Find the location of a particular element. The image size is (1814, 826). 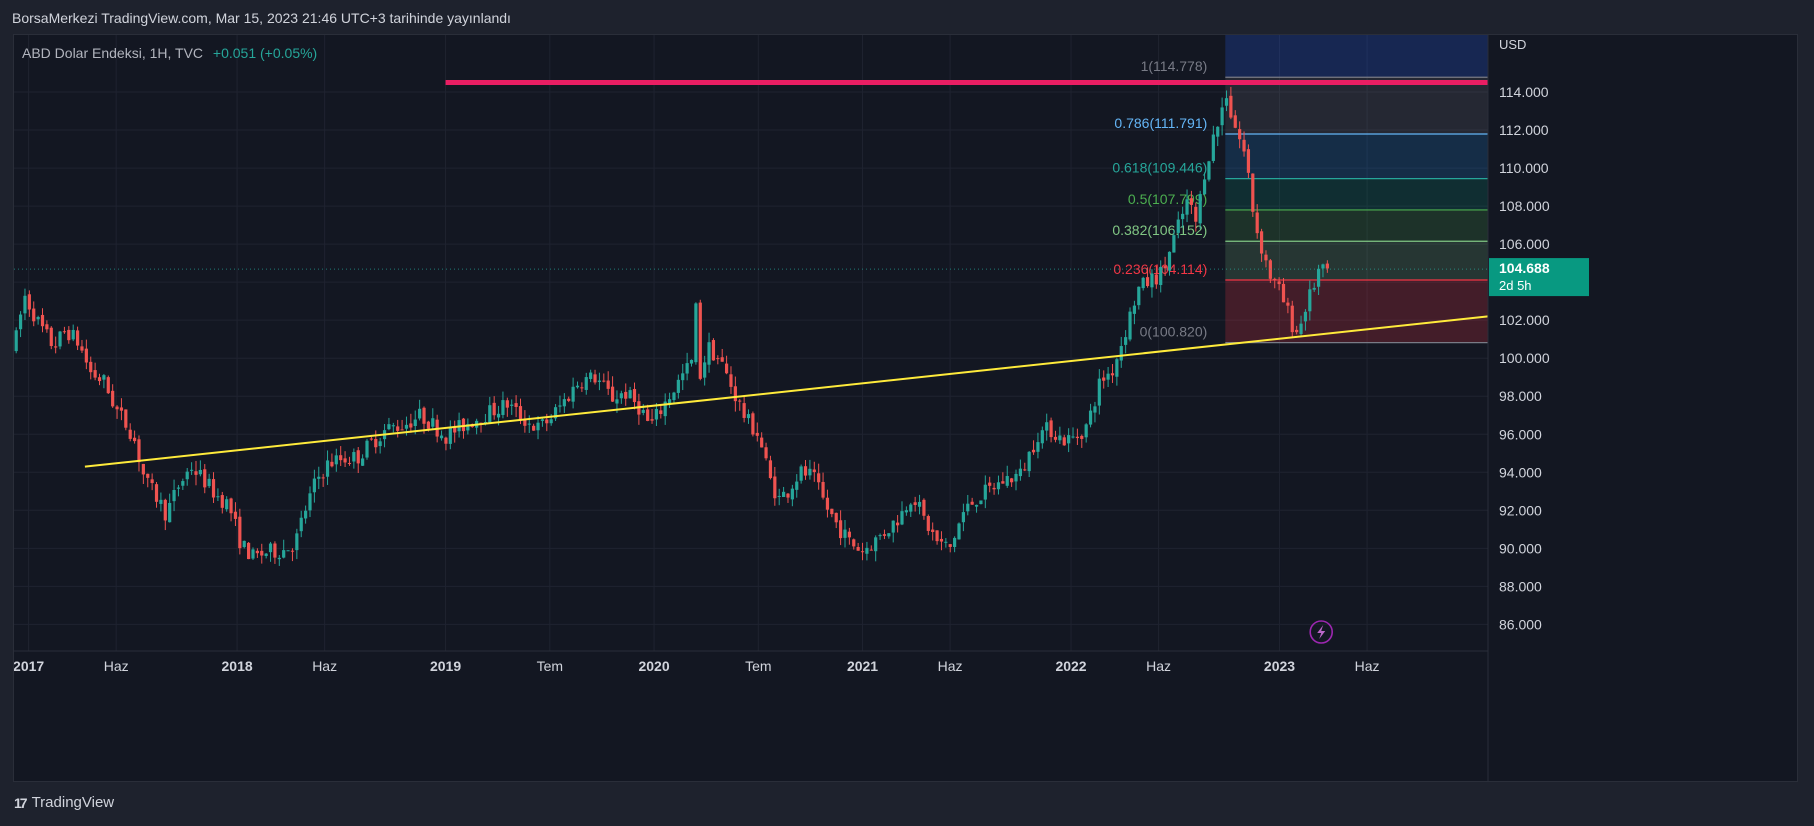

price-tick-label: 96.000 is located at coordinates (1520, 434).